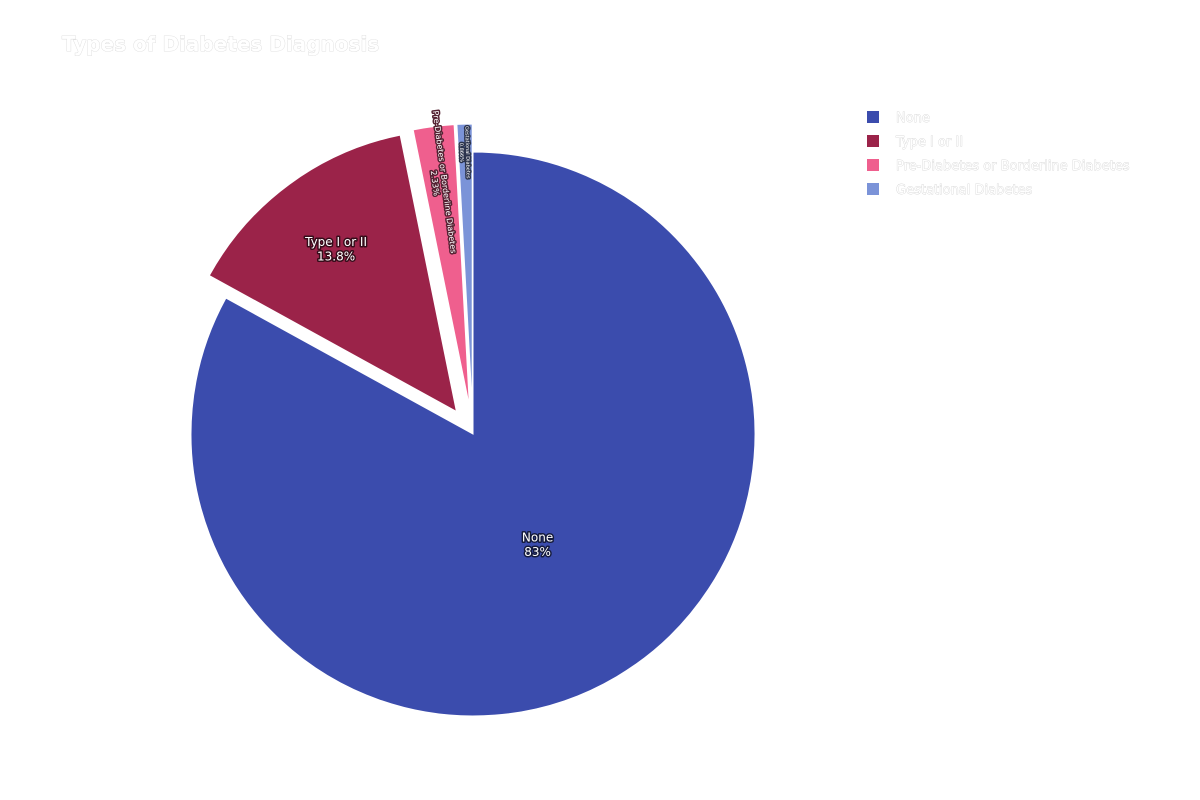 The width and height of the screenshot is (1200, 800). I want to click on legend-label-gestational-diabetes: Gestational Diabetes, so click(964, 191).